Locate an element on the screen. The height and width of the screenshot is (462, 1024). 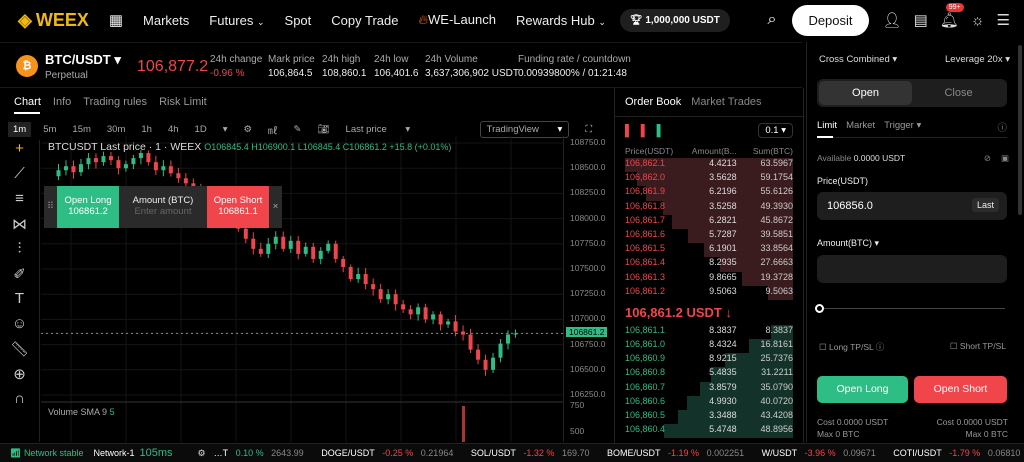
ticker-item: DOGE/USDT -0.25 % 0.21964 is located at coordinates (387, 453).